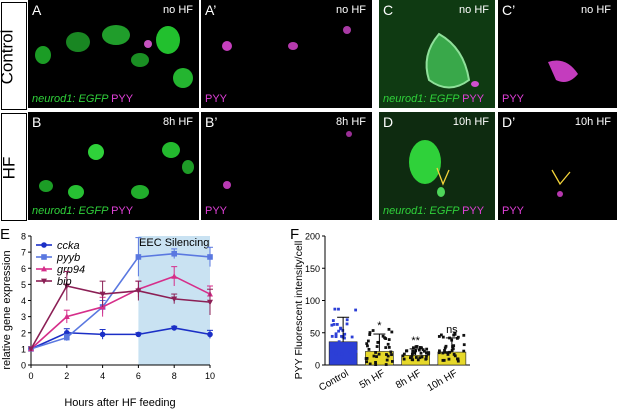 The height and width of the screenshot is (411, 617). I want to click on e-legend-marker-ccka, so click(44, 245).